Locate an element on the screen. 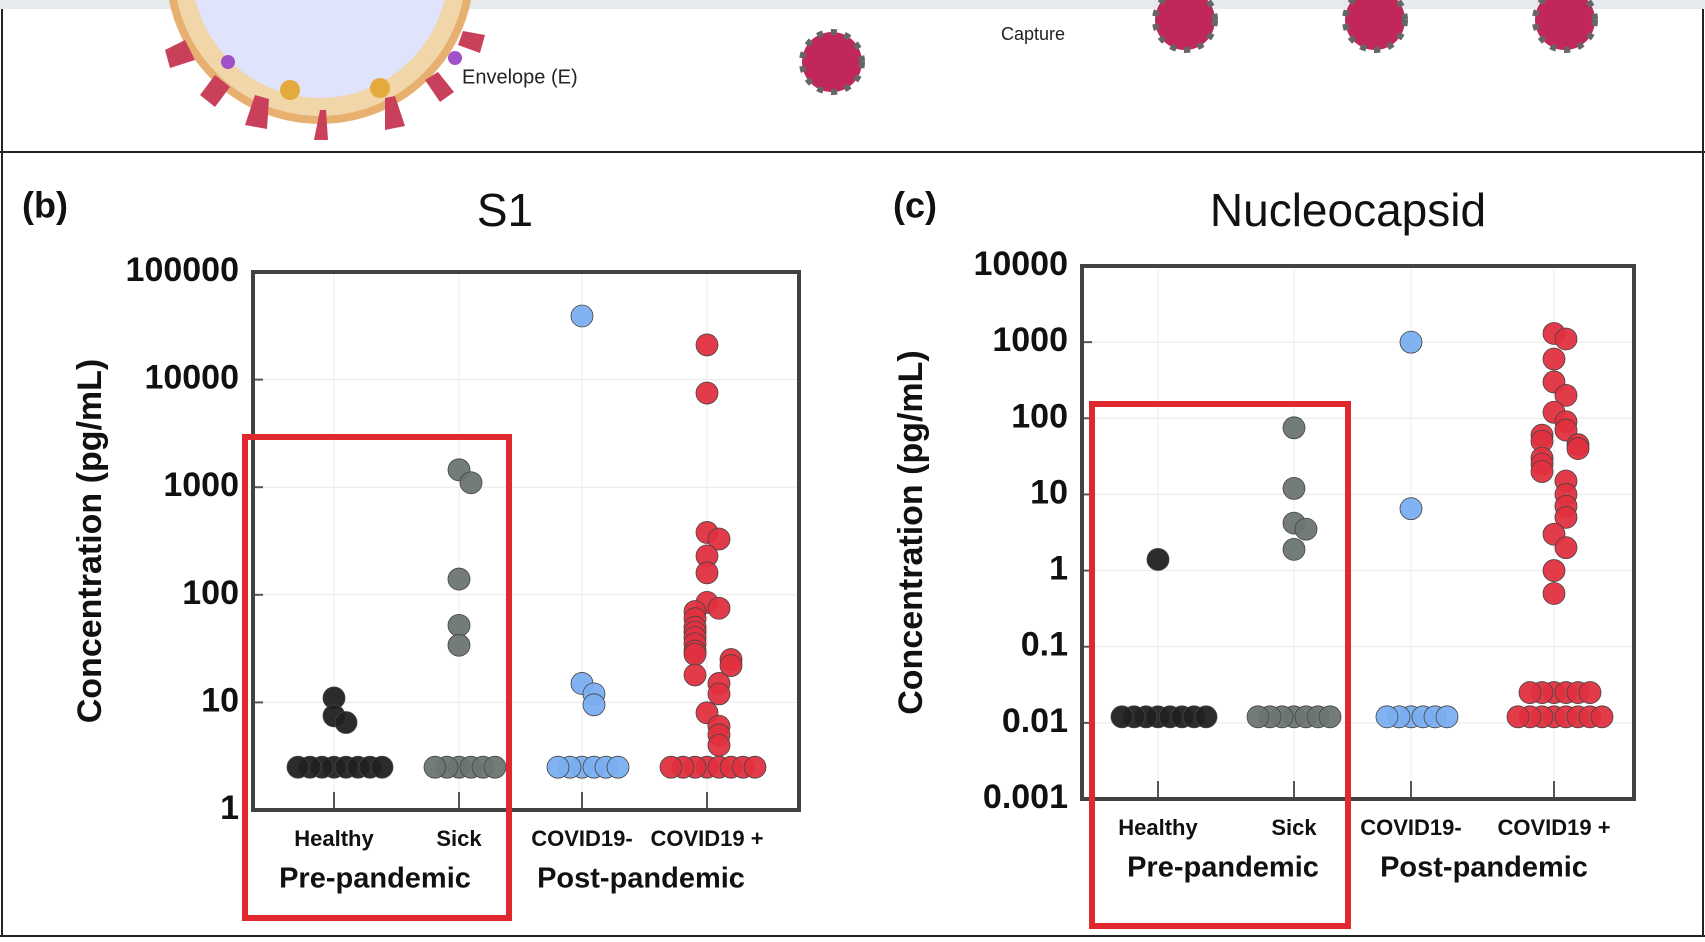  virus-icons is located at coordinates (1198, 47).